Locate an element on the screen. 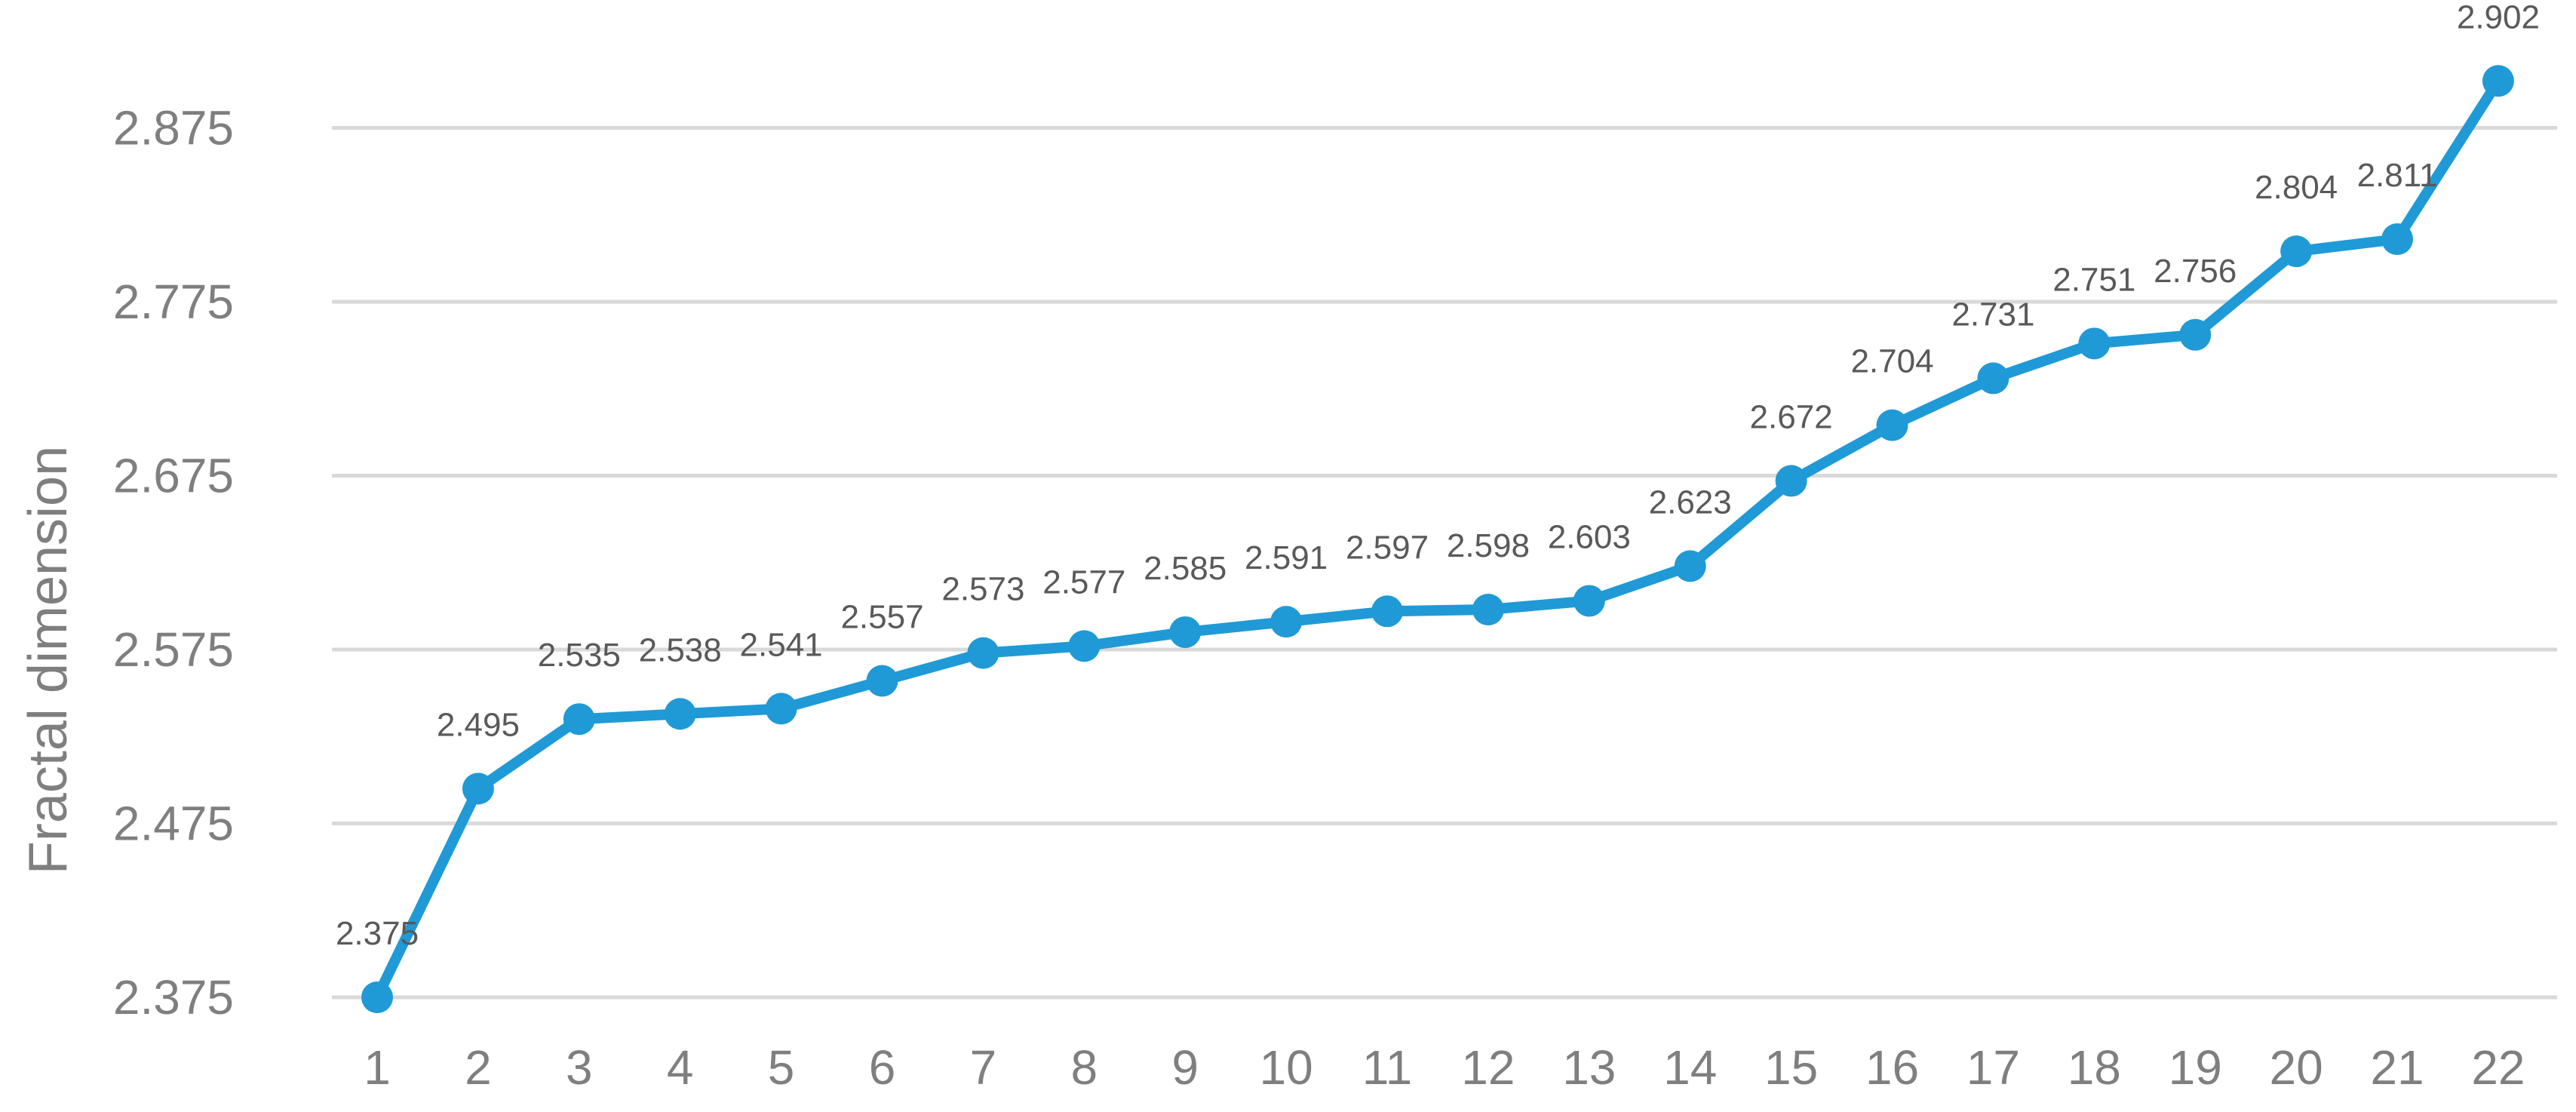  y-axis-label: Fractal dimension is located at coordinates (48, 660).